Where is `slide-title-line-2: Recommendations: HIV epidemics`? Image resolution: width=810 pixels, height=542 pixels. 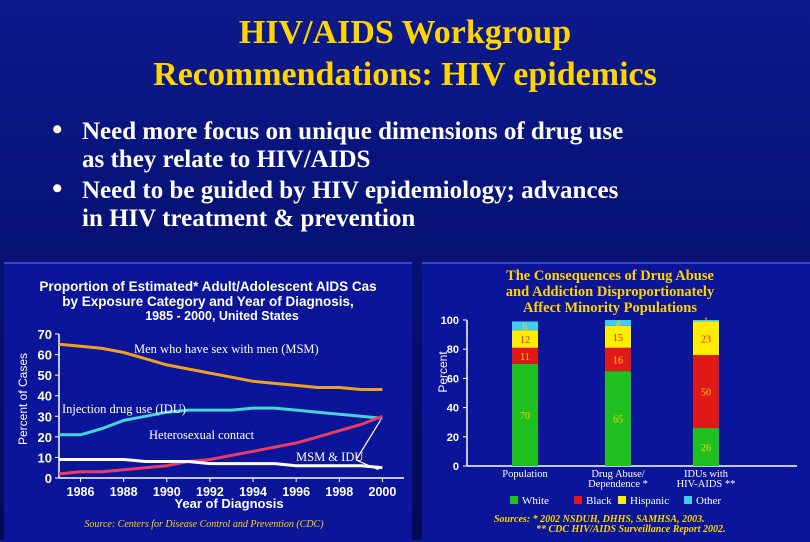 slide-title-line-2: Recommendations: HIV epidemics is located at coordinates (405, 74).